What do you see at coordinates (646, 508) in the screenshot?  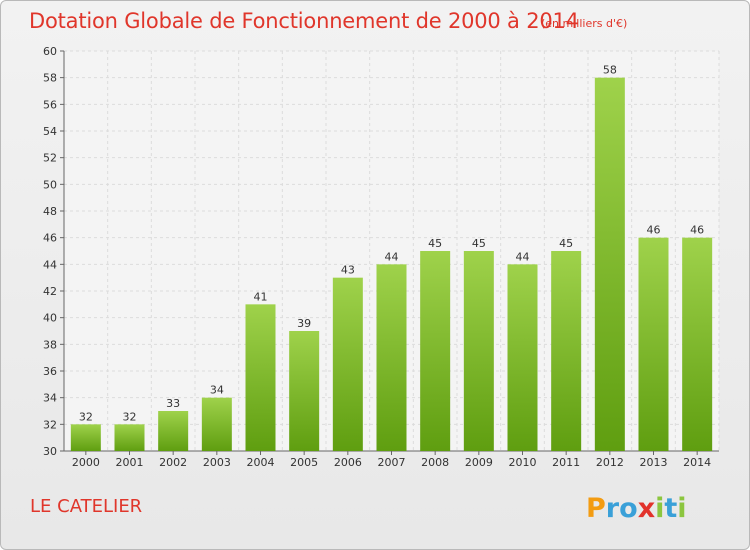 I see `logo-letter: x` at bounding box center [646, 508].